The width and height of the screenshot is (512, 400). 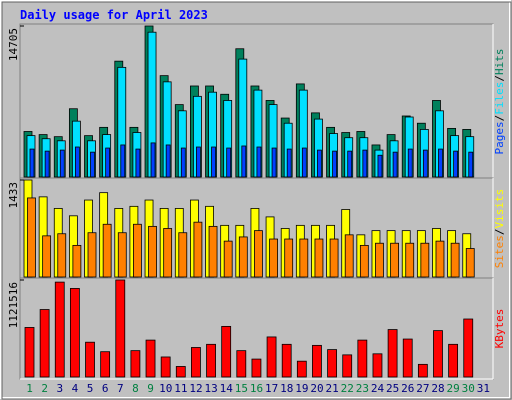 What do you see at coordinates (453, 388) in the screenshot?
I see `x-tick-label: 29` at bounding box center [453, 388].